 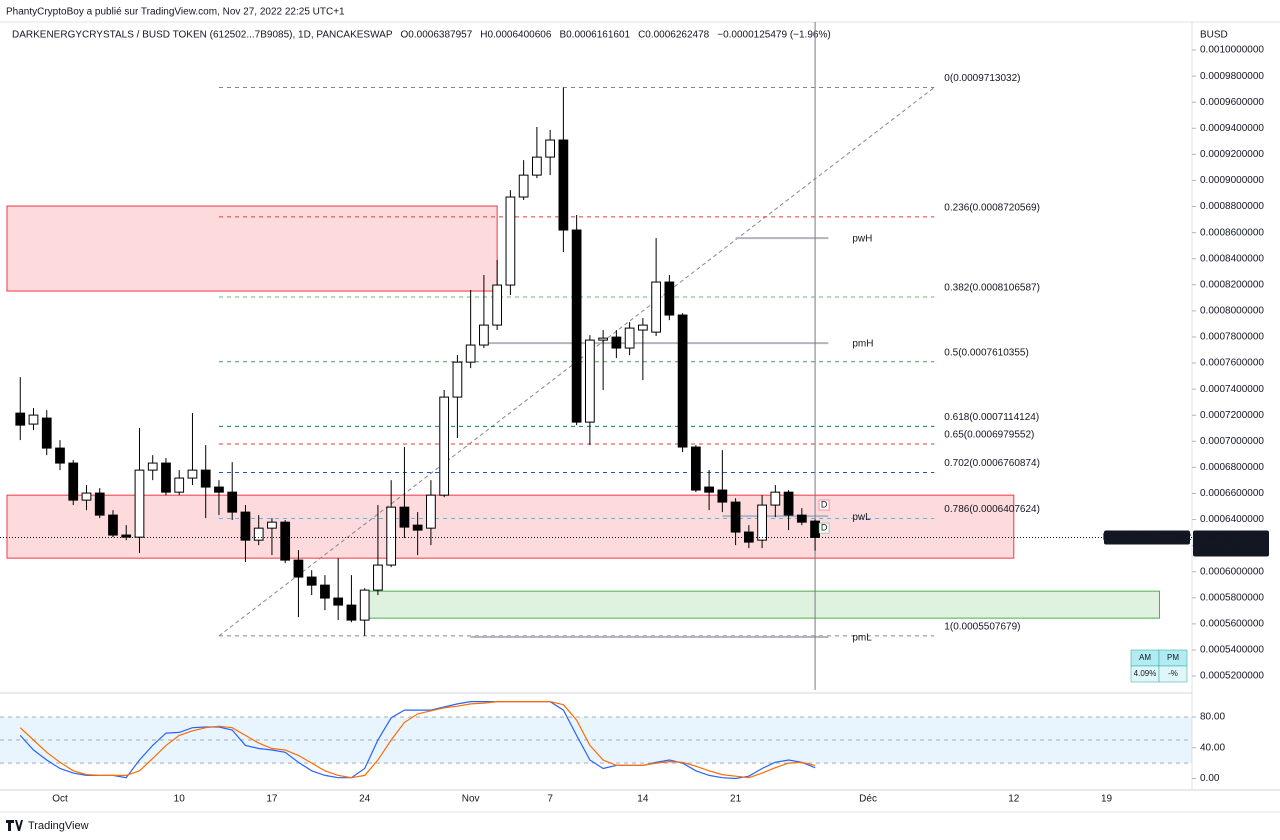 I want to click on price-tag: 0.0006262478, so click(x=1232, y=537).